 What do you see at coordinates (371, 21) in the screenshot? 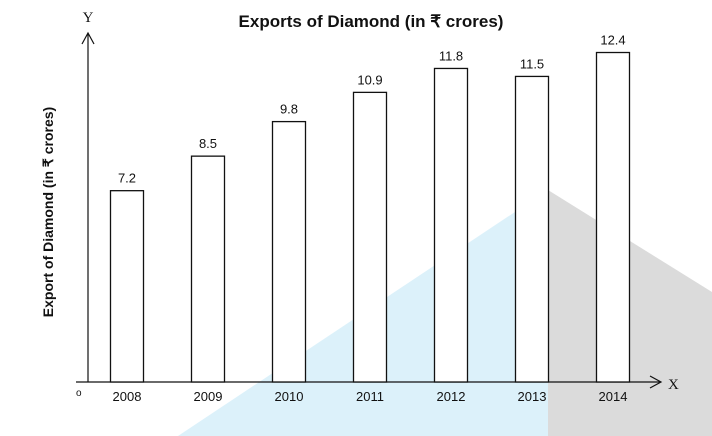
I see `chart-title: Exports of Diamond (in ₹ crores)` at bounding box center [371, 21].